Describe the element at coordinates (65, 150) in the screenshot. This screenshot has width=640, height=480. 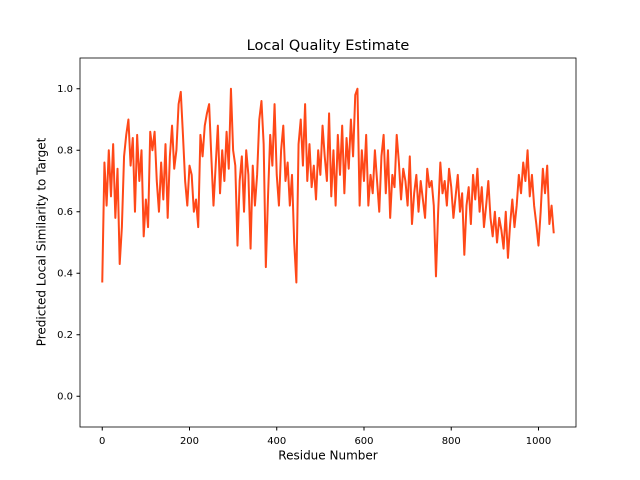
I see `y-tick-label: 0.8` at that location.